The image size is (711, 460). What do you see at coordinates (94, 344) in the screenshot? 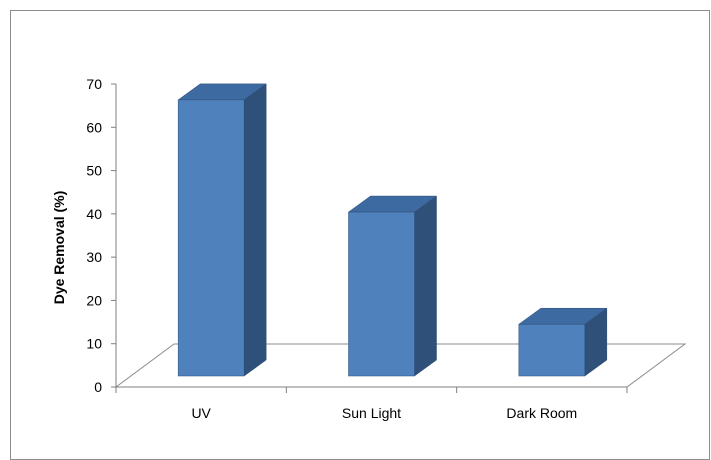
I see `y-tick-label: 10` at bounding box center [94, 344].